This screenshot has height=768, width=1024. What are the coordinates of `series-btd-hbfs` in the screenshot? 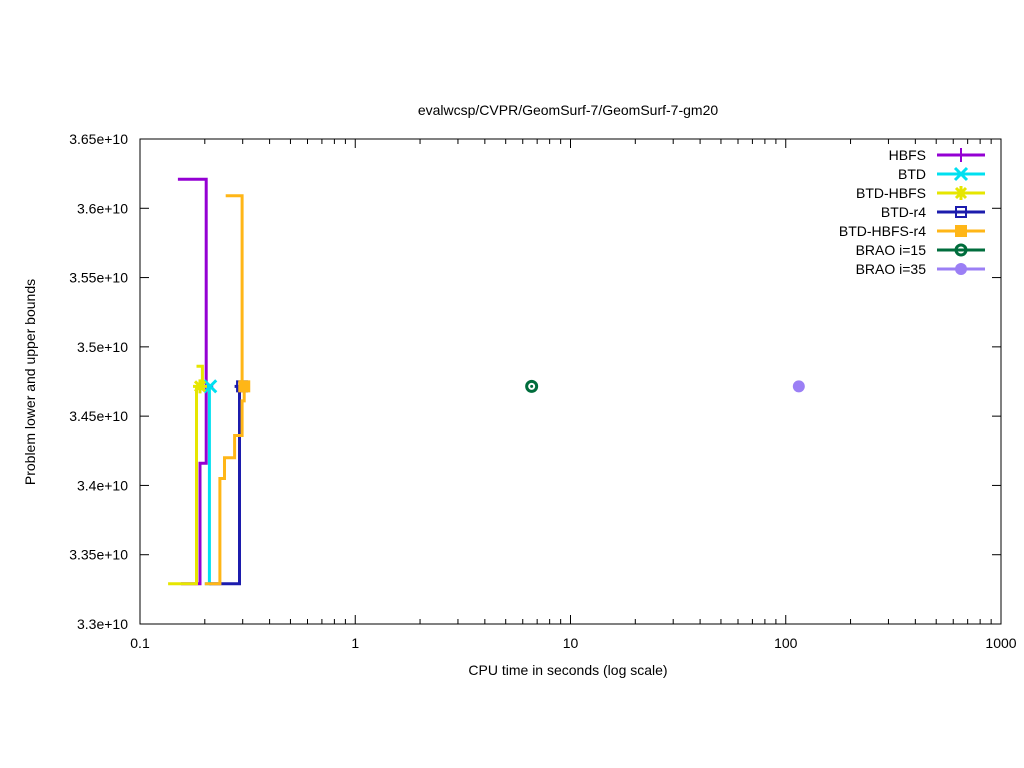 It's located at (188, 475).